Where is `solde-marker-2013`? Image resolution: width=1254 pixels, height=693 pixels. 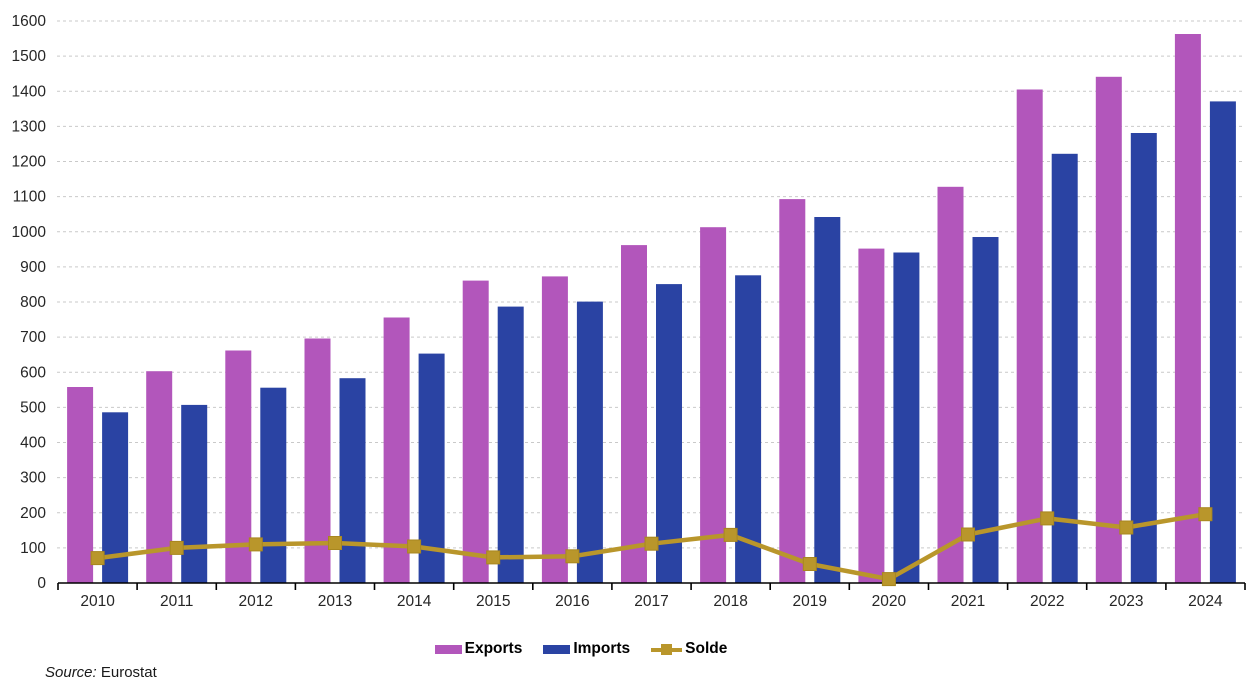 solde-marker-2013 is located at coordinates (335, 543).